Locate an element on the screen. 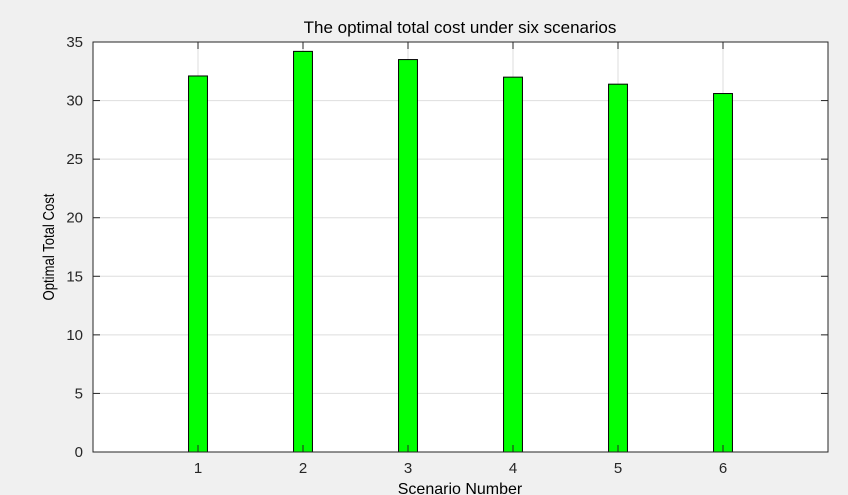 The width and height of the screenshot is (848, 495). y-tick-label: 0 is located at coordinates (79, 452).